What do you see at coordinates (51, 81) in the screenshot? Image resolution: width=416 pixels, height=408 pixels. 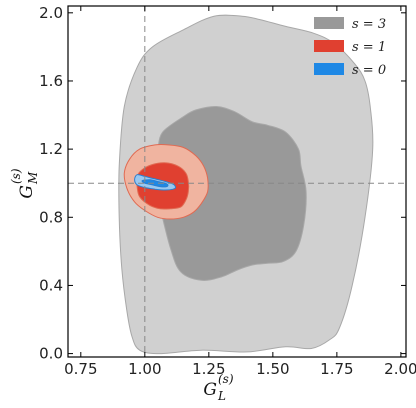 I see `y-tick-label: 1.6` at bounding box center [51, 81].